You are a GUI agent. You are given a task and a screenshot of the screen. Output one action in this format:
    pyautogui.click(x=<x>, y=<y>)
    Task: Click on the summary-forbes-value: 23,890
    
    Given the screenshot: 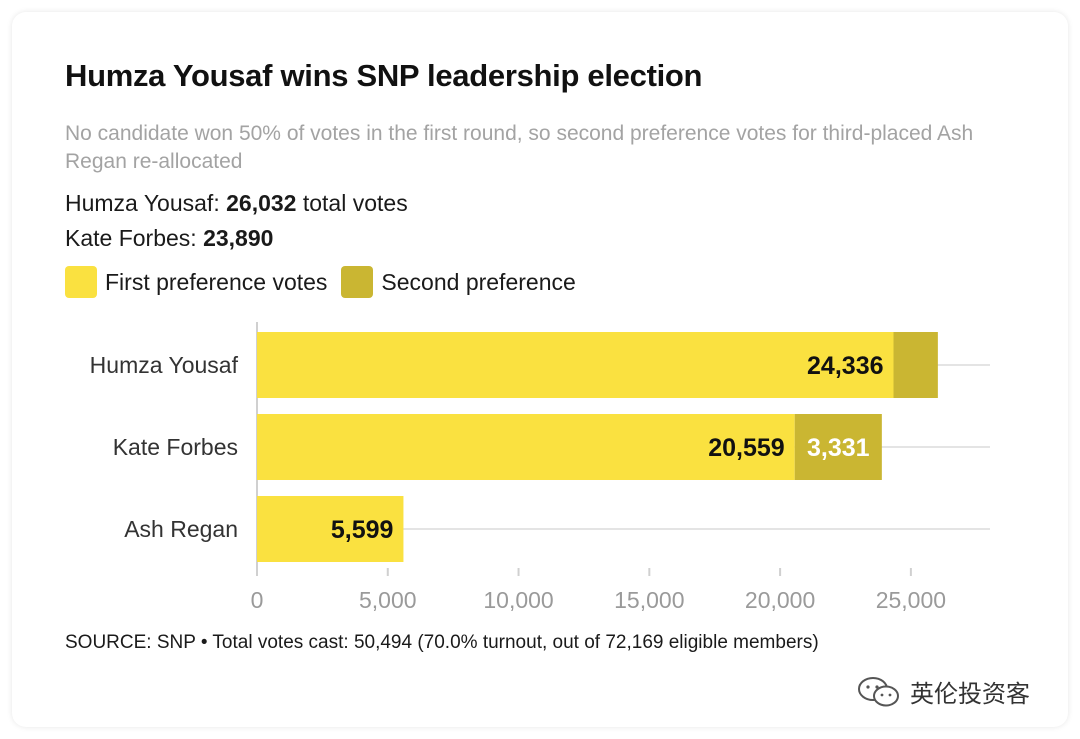 What is the action you would take?
    pyautogui.click(x=238, y=238)
    